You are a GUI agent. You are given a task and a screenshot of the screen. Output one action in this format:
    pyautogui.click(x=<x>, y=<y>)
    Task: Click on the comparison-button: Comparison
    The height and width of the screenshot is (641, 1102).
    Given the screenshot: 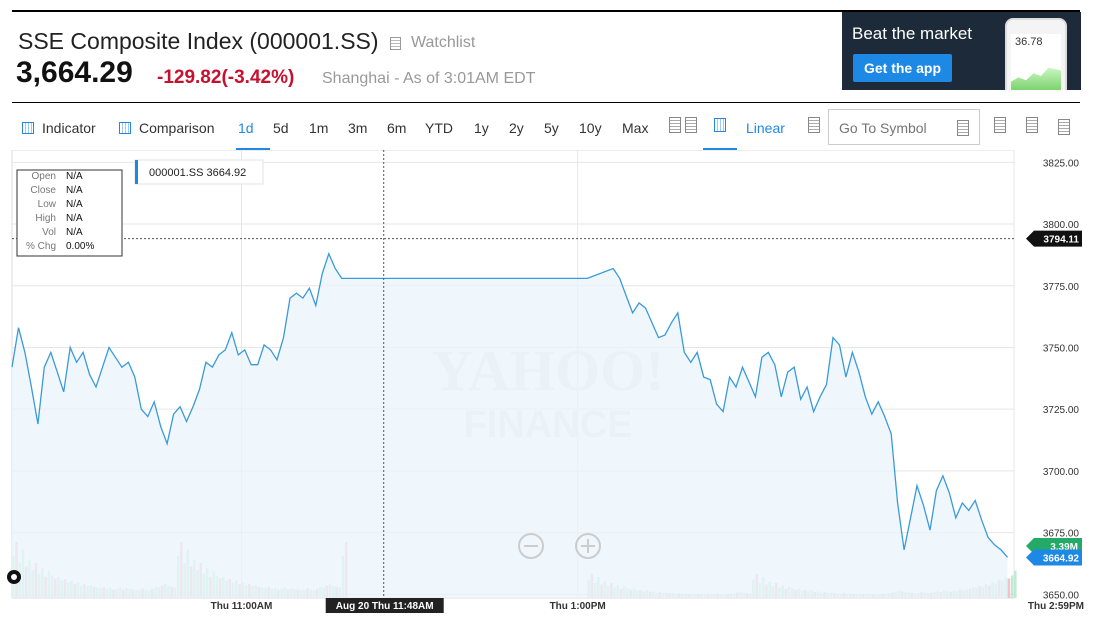 What is the action you would take?
    pyautogui.click(x=166, y=128)
    